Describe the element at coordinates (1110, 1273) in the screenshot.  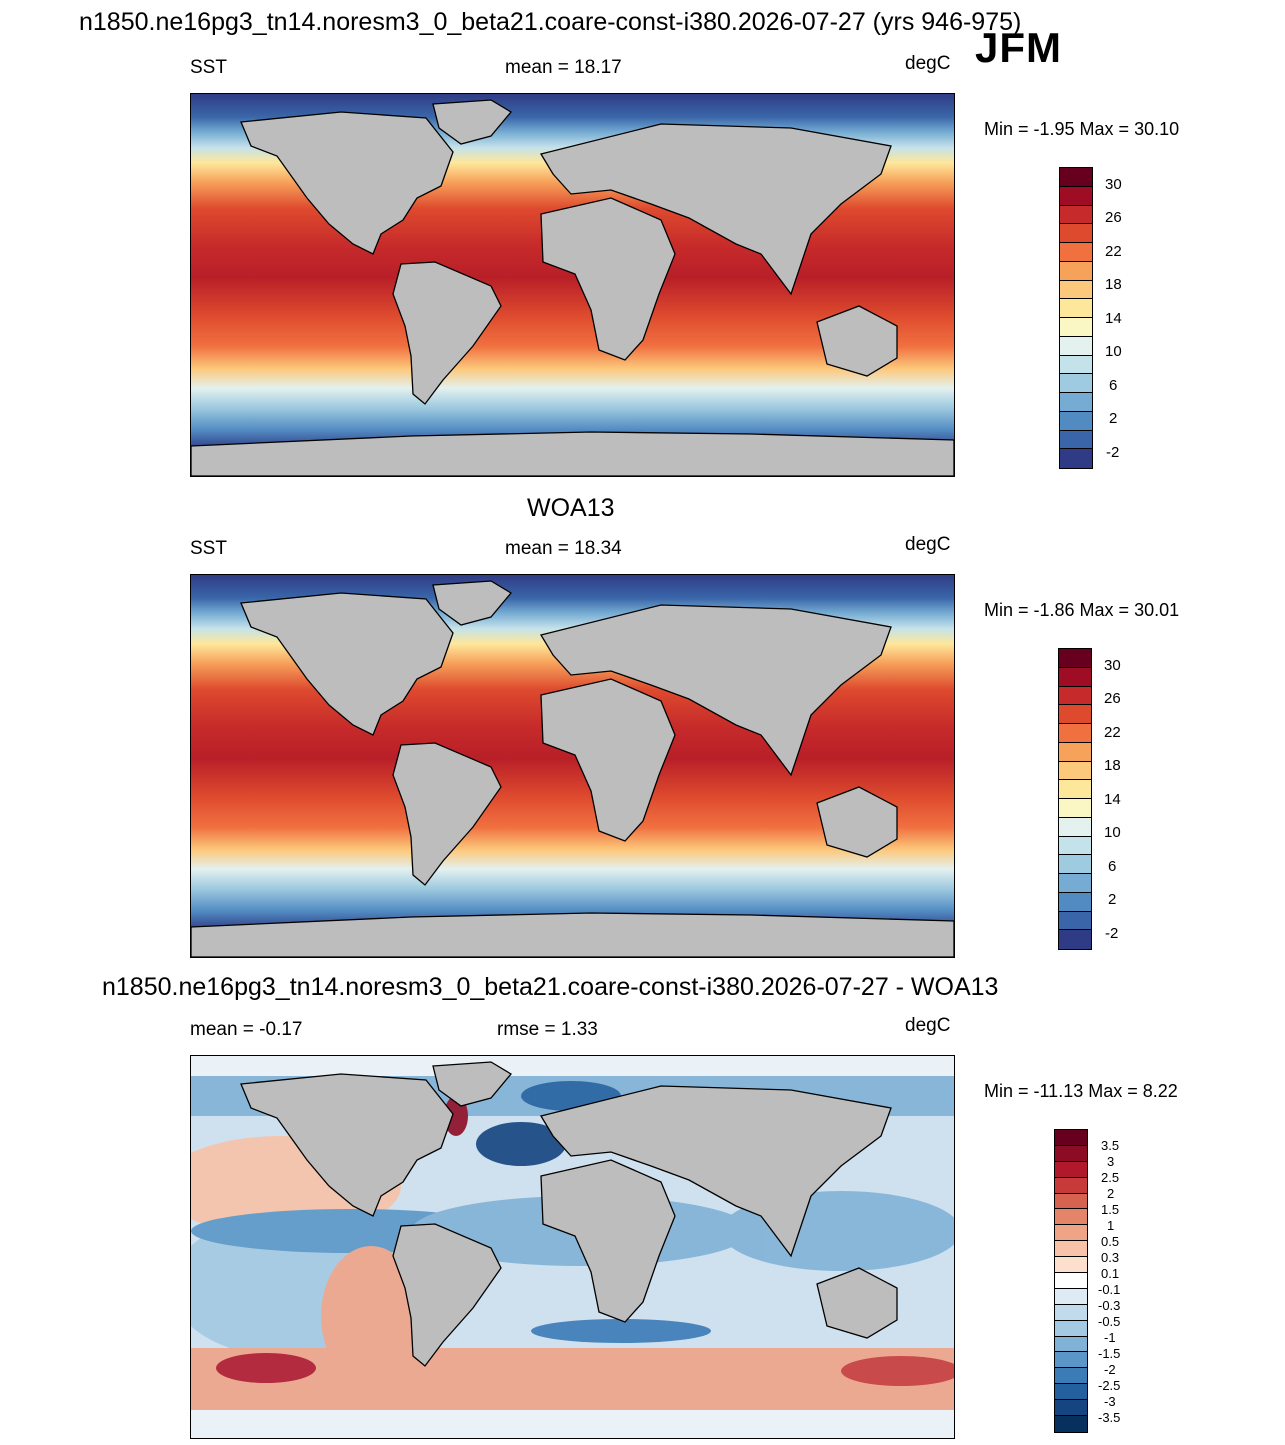
I see `panel3-cbar-tick: 0.1` at that location.